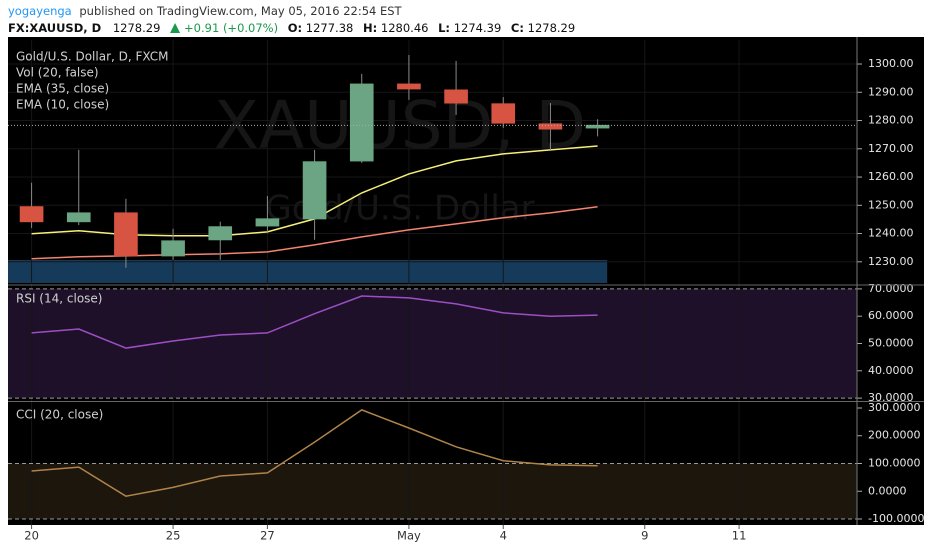 The image size is (932, 554). Describe the element at coordinates (503, 536) in the screenshot. I see `x-tick-label: 4` at that location.